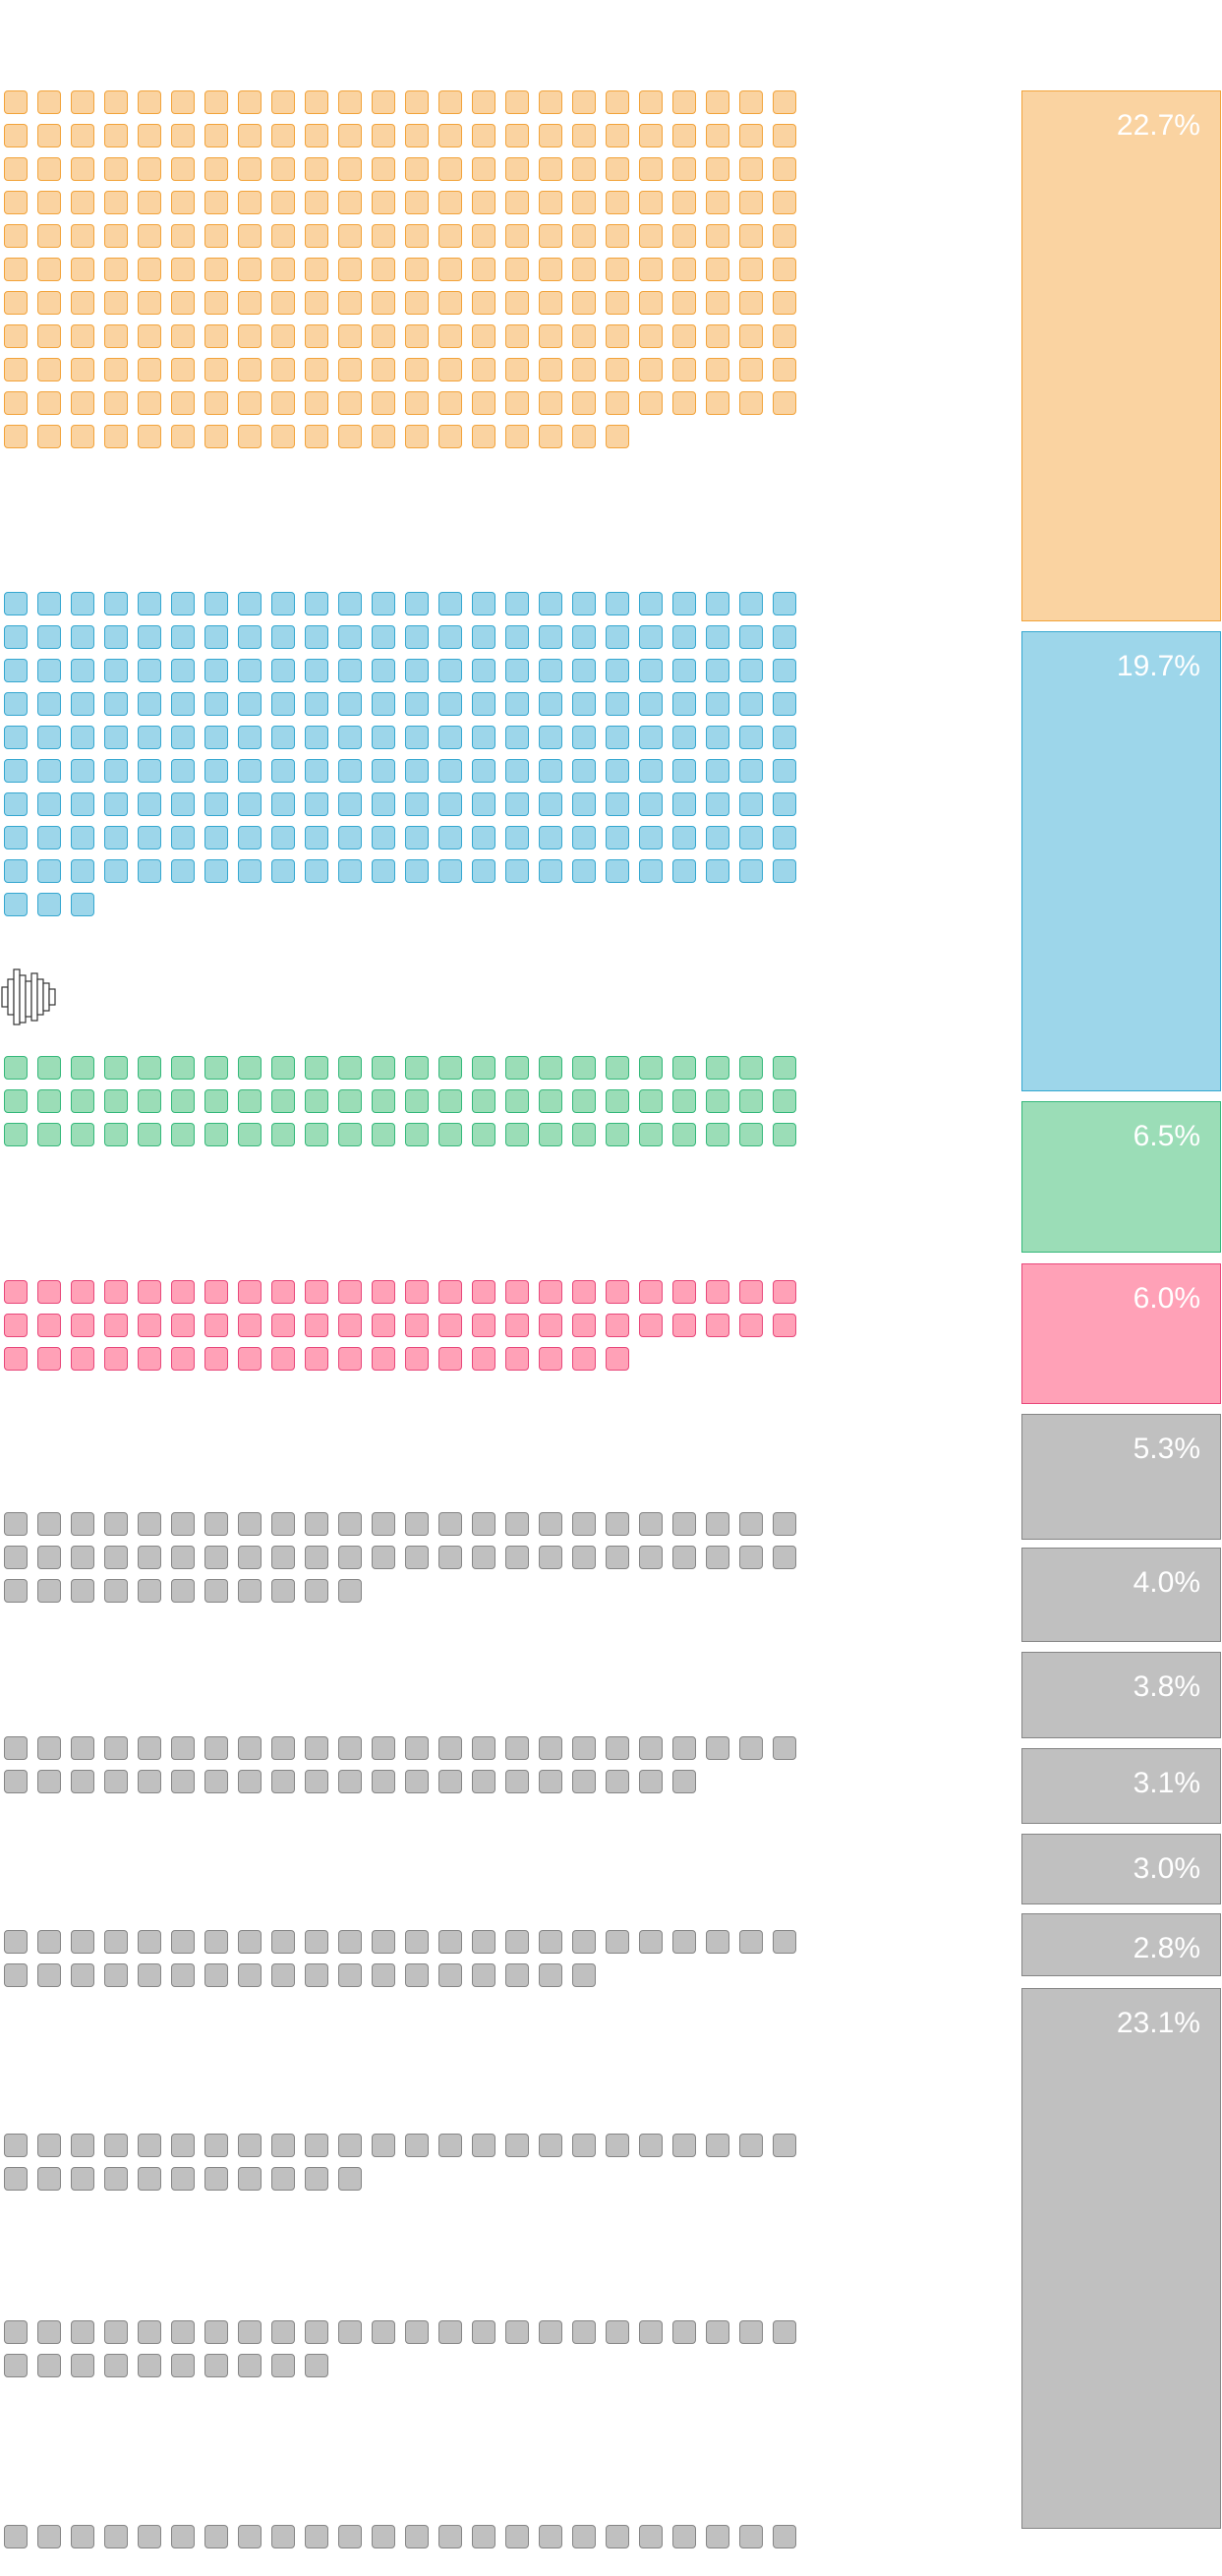 This screenshot has height=2576, width=1222. What do you see at coordinates (1158, 666) in the screenshot?
I see `percent-label: 19.7%` at bounding box center [1158, 666].